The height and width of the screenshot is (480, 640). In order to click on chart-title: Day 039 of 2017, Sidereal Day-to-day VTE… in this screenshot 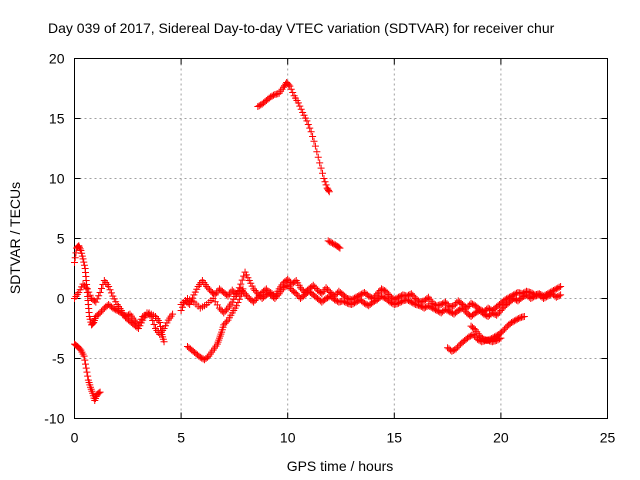, I will do `click(301, 28)`.